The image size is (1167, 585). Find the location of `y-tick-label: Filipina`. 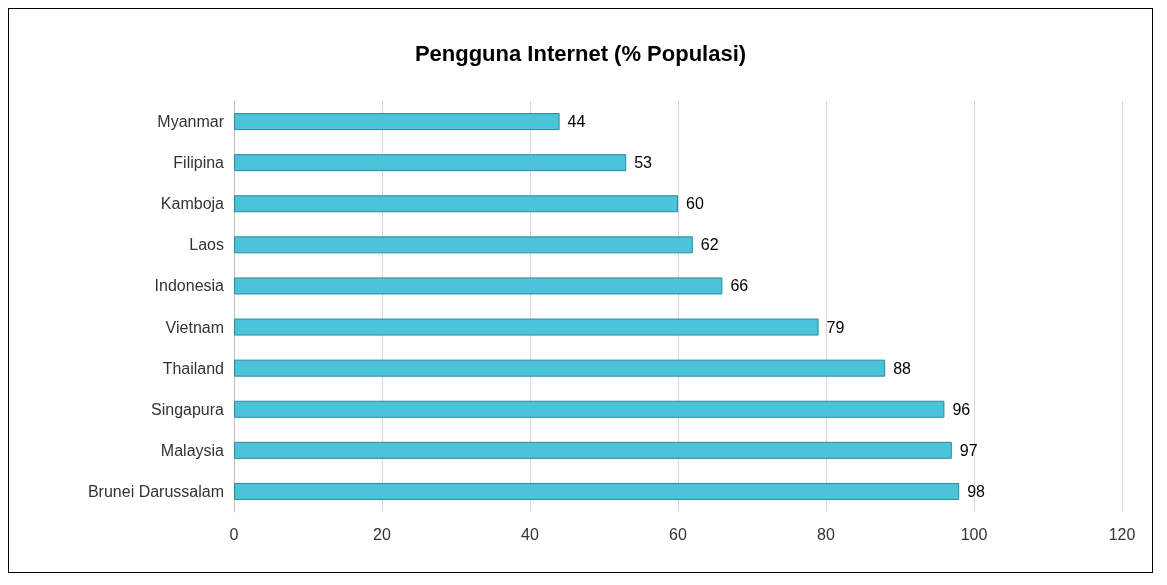

y-tick-label: Filipina is located at coordinates (199, 163).